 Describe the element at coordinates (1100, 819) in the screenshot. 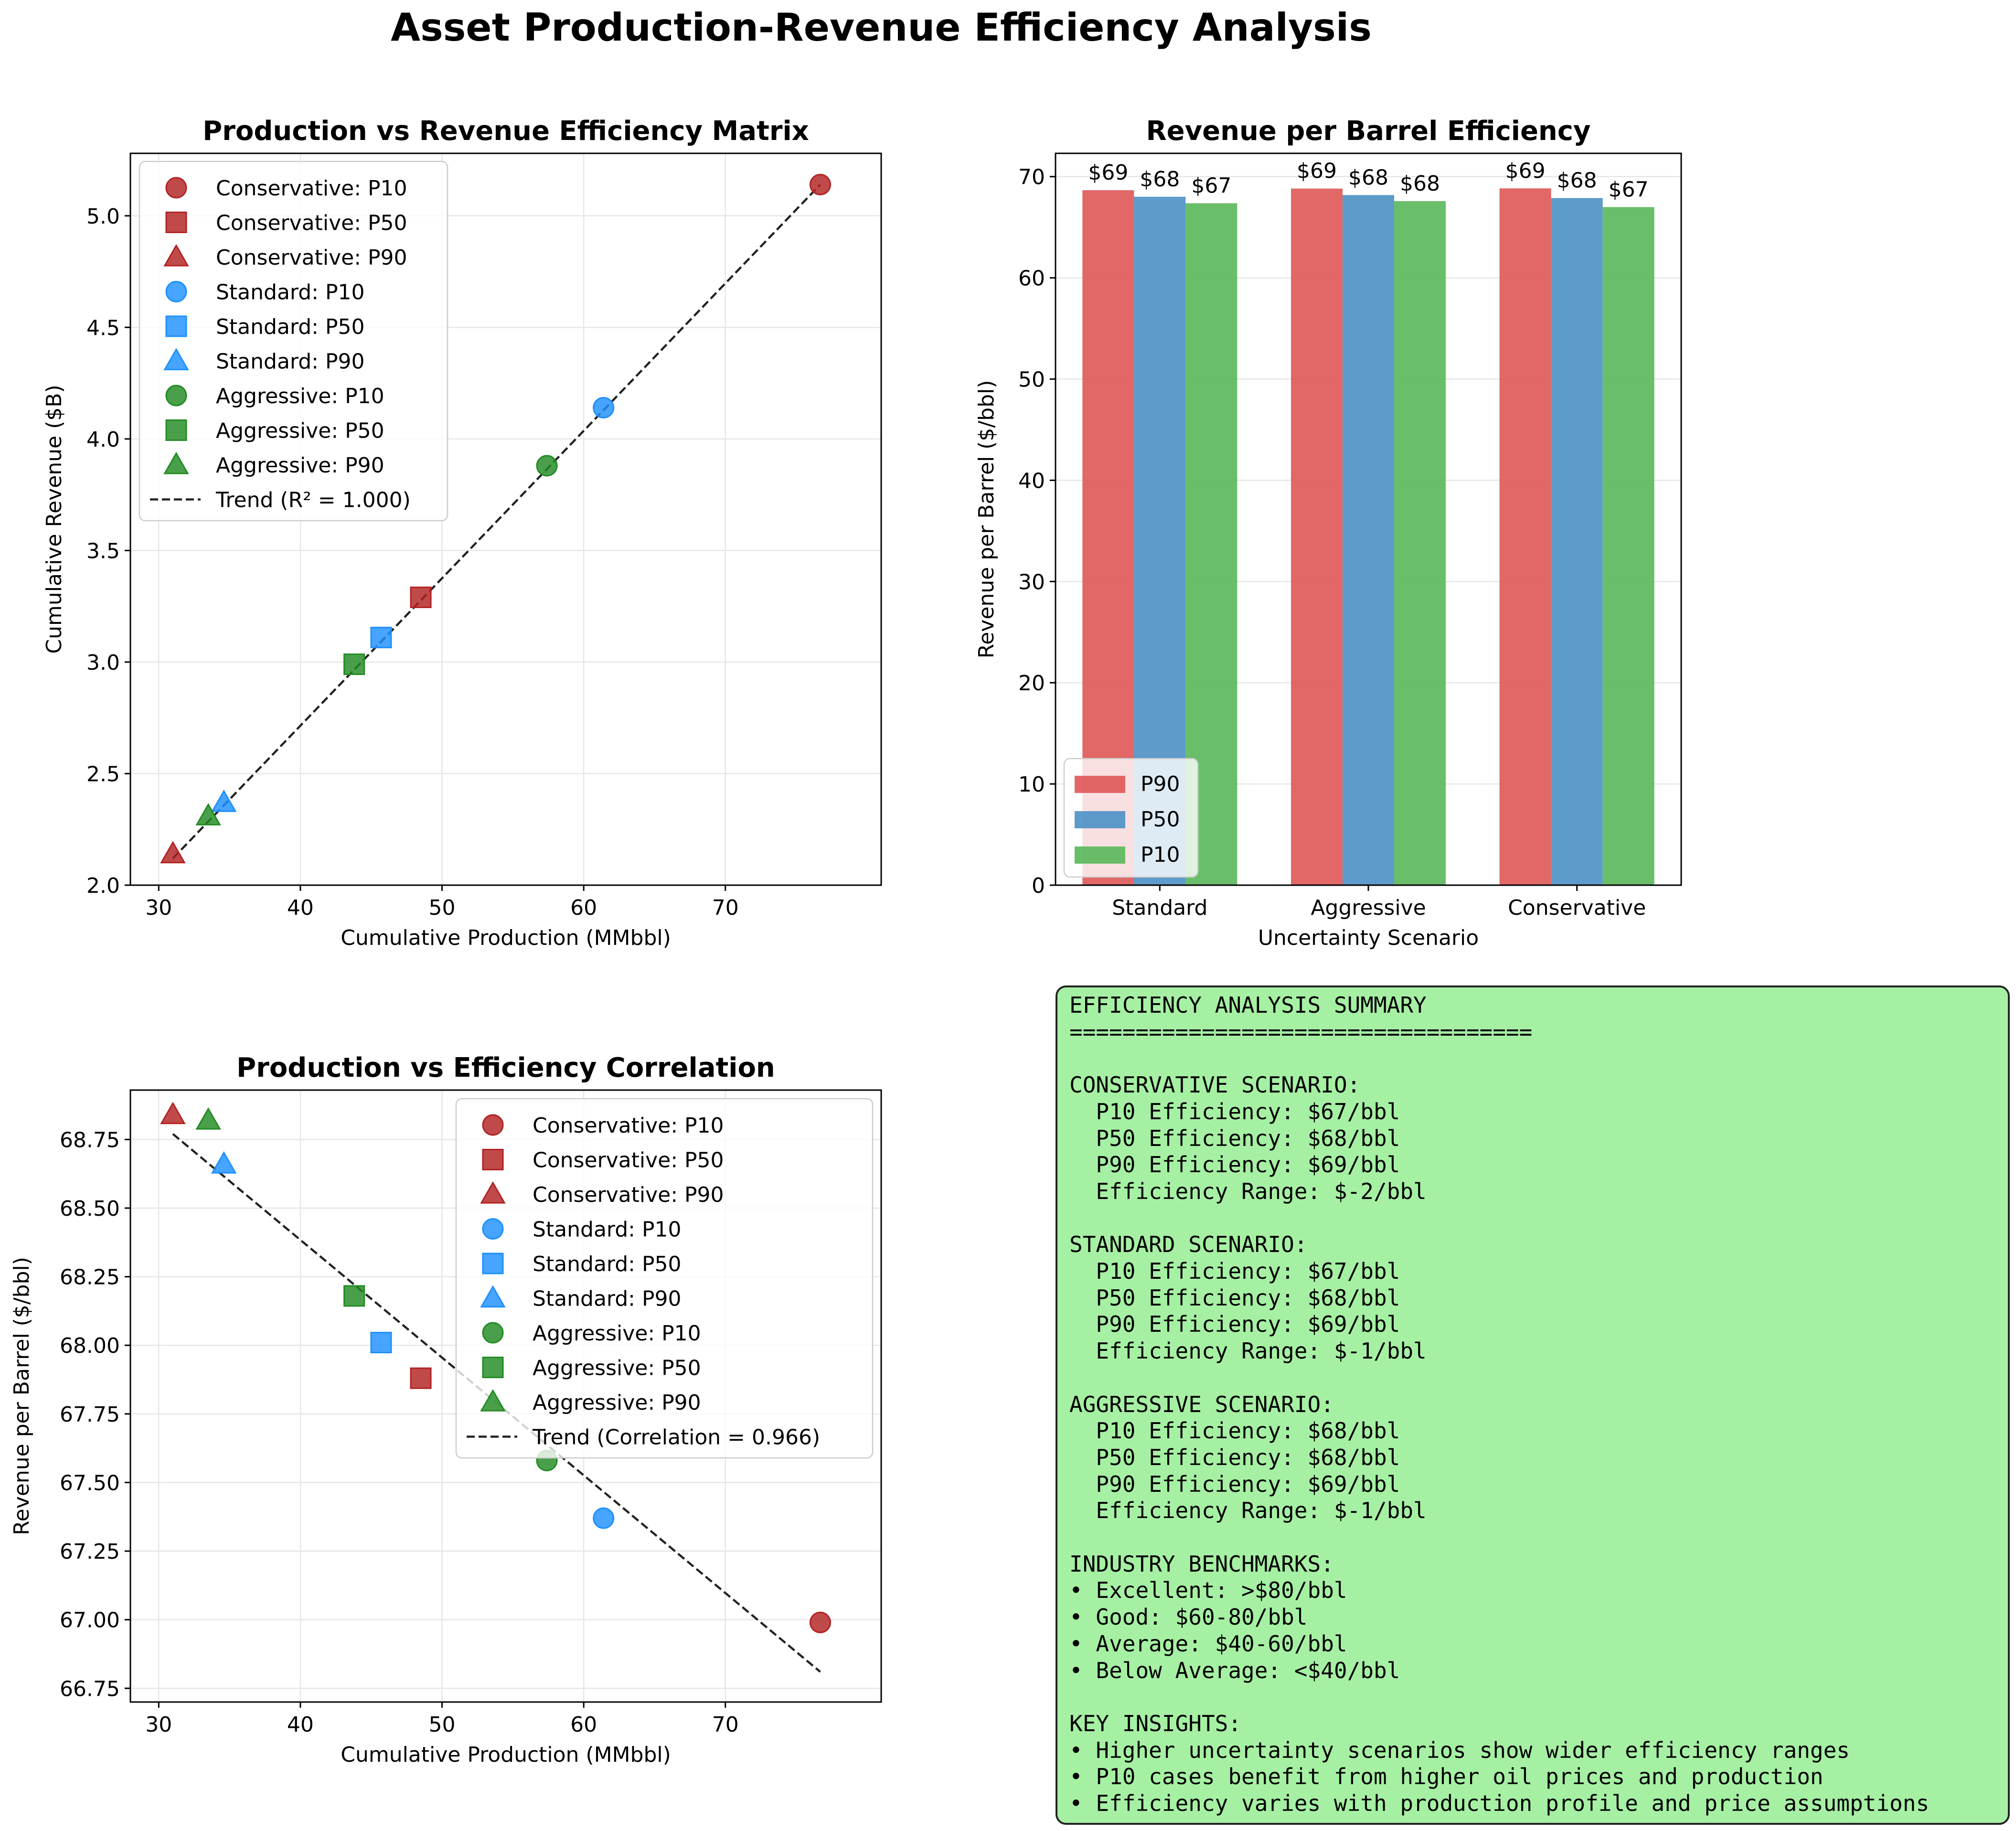

I see `legend-swatch-p50` at that location.